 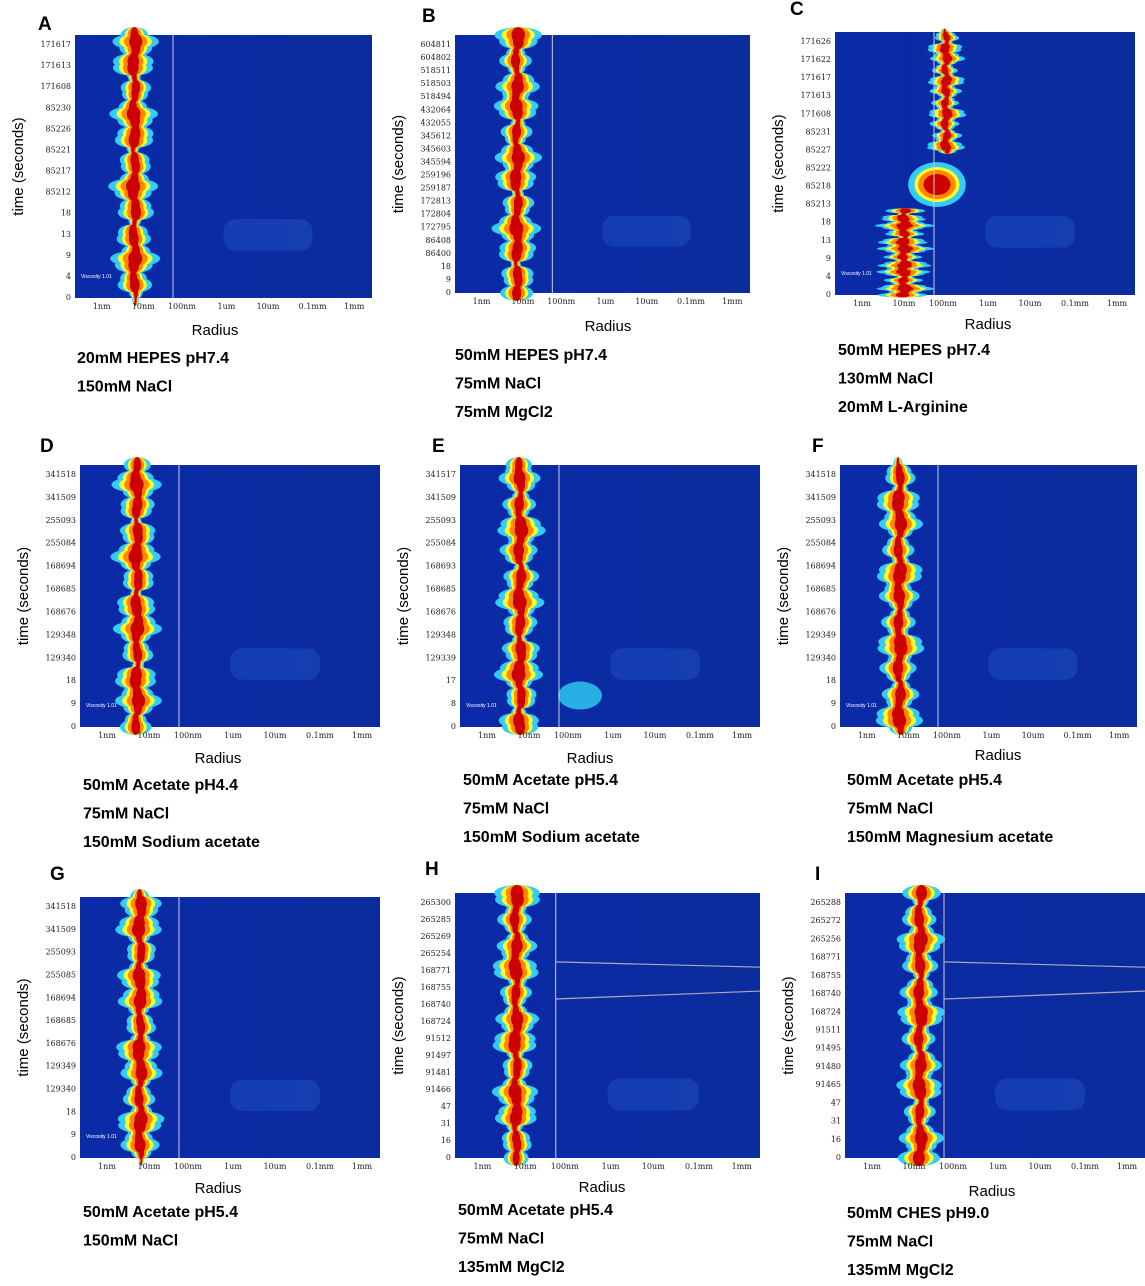 I want to click on y-tick-label: 265288, so click(x=825, y=902).